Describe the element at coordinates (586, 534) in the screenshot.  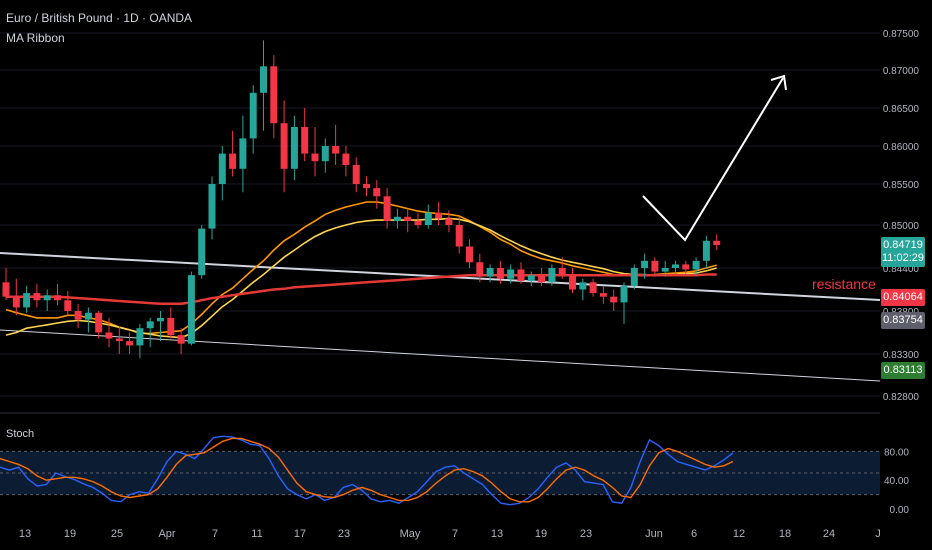
I see `time-tick-label: 23` at that location.